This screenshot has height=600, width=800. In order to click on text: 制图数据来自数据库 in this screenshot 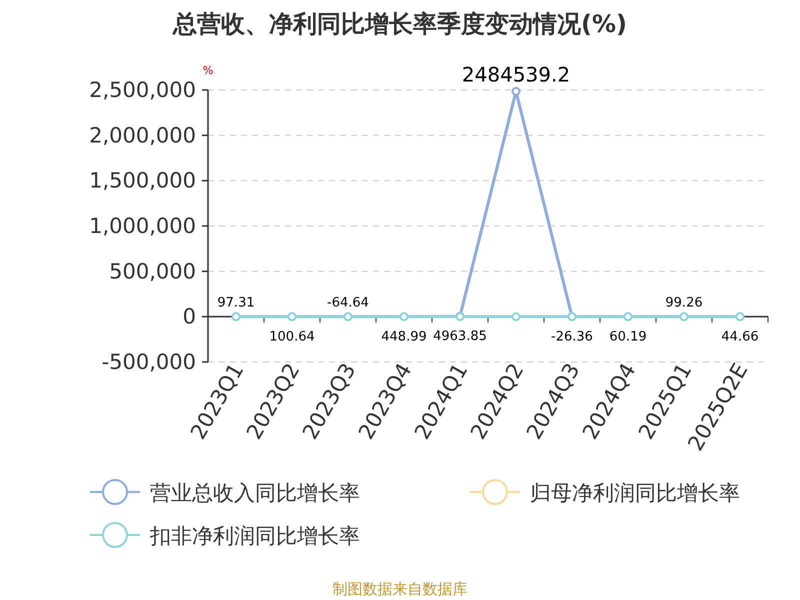, I will do `click(400, 589)`.